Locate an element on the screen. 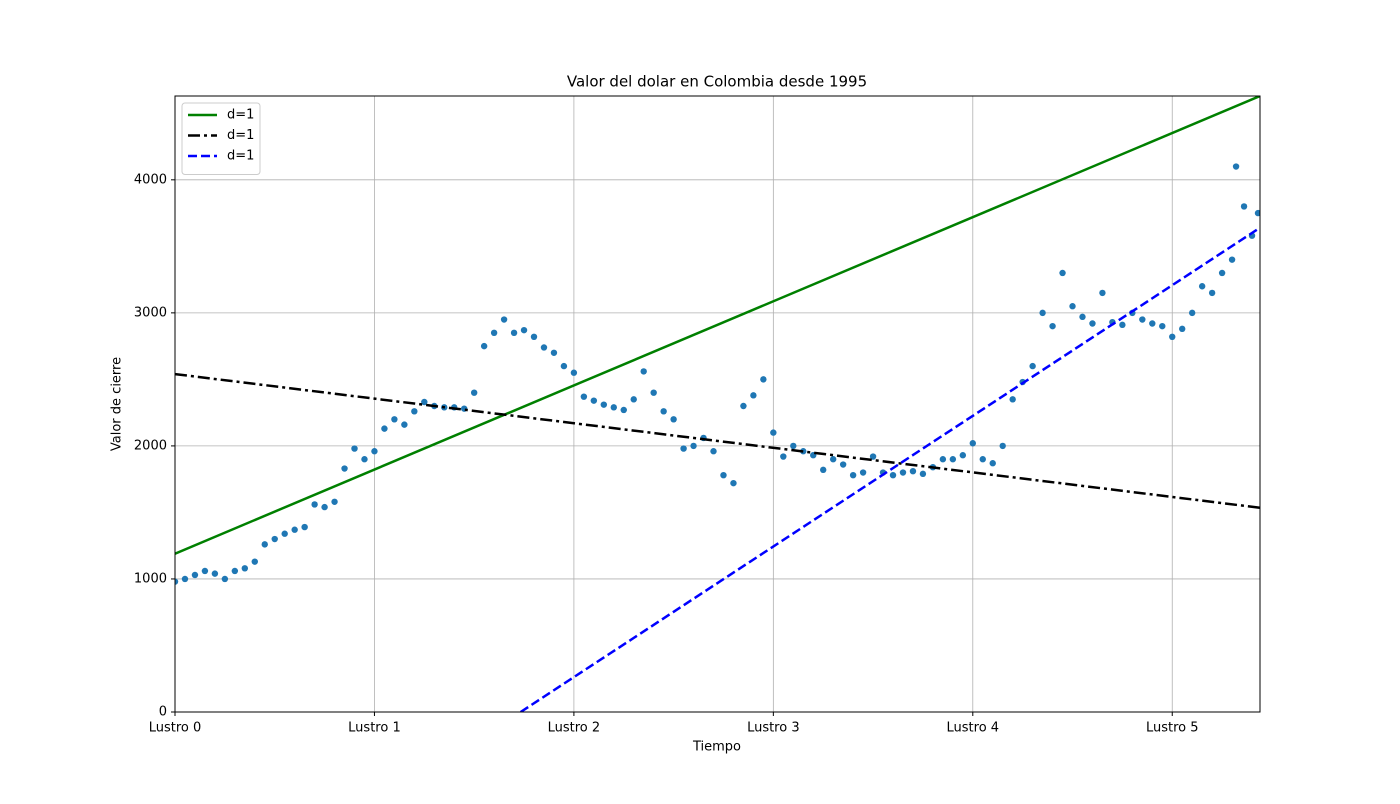  x-tick-label: Lustro 2 is located at coordinates (574, 728).